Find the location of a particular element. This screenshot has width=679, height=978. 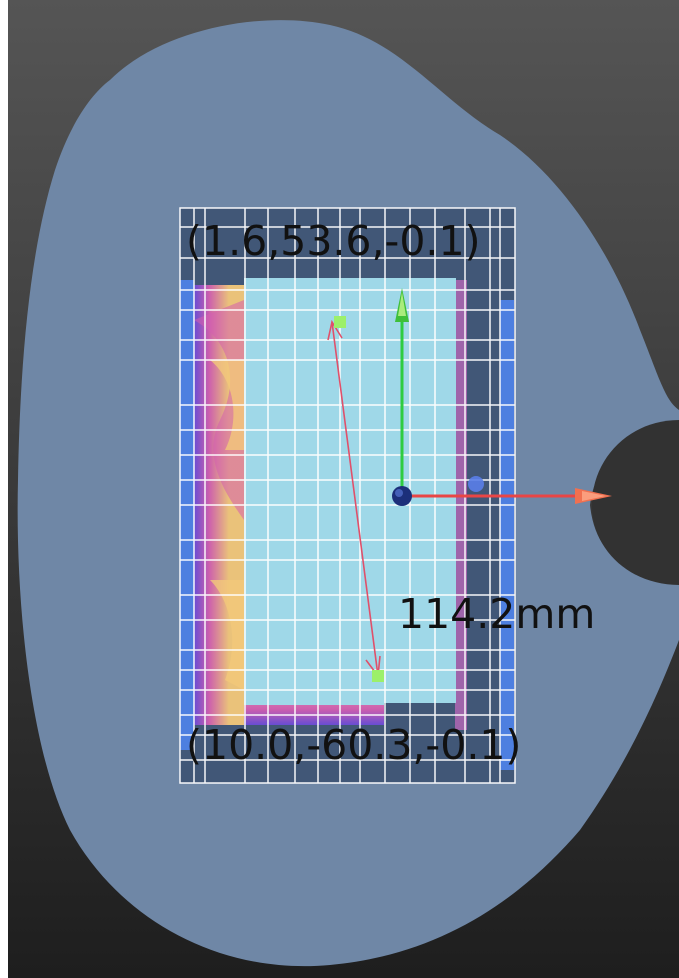

surface-cutout is located at coordinates (635, 502).